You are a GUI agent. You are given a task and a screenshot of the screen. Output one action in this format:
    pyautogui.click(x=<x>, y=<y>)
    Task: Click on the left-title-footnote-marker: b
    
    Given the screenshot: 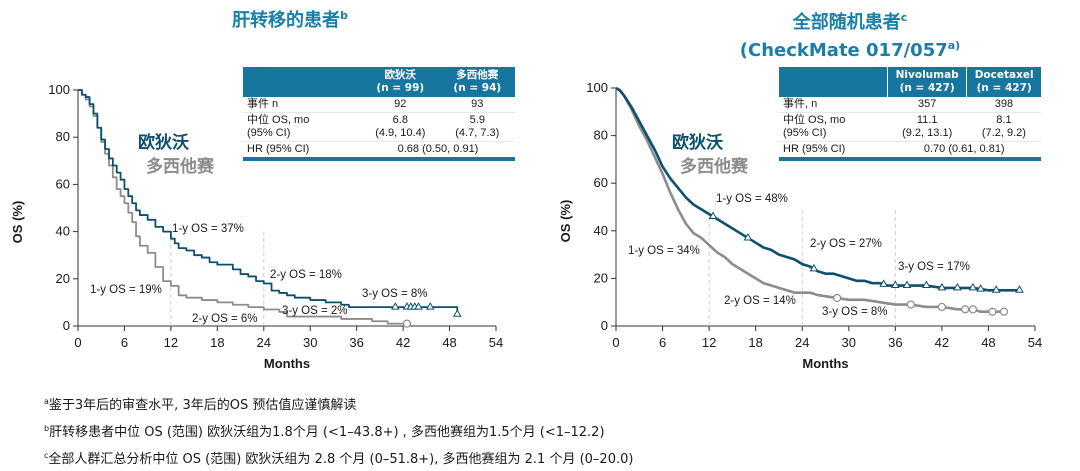 What is the action you would take?
    pyautogui.click(x=344, y=15)
    